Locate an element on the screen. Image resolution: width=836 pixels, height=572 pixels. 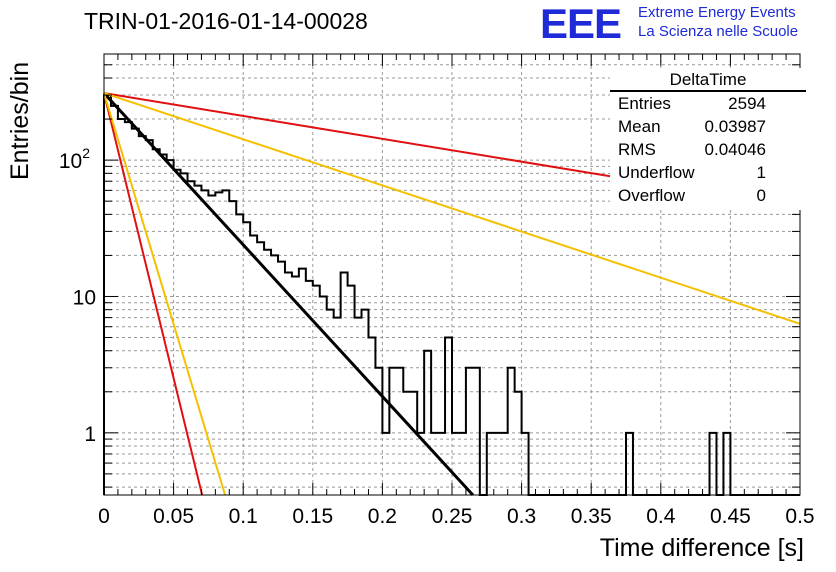
y-tick-label: 10 is located at coordinates (84, 297).